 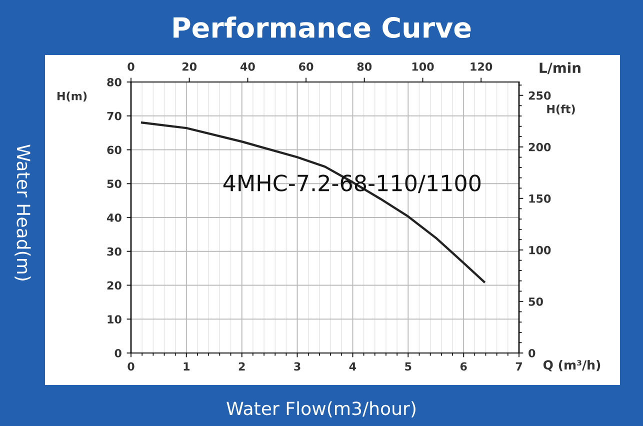 I want to click on x2-tick-label: 40, so click(x=247, y=66).